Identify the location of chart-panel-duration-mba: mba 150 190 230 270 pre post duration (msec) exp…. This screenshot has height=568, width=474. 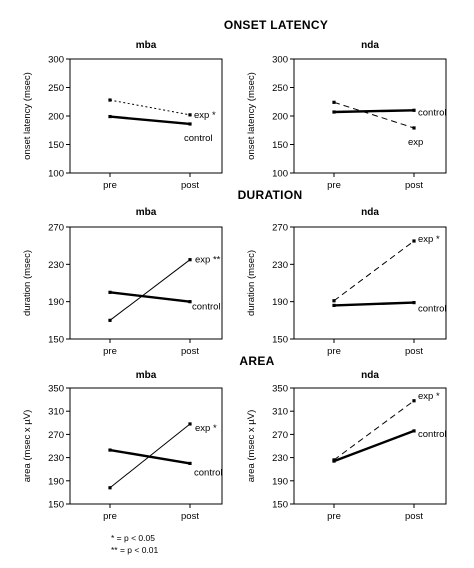
(122, 282).